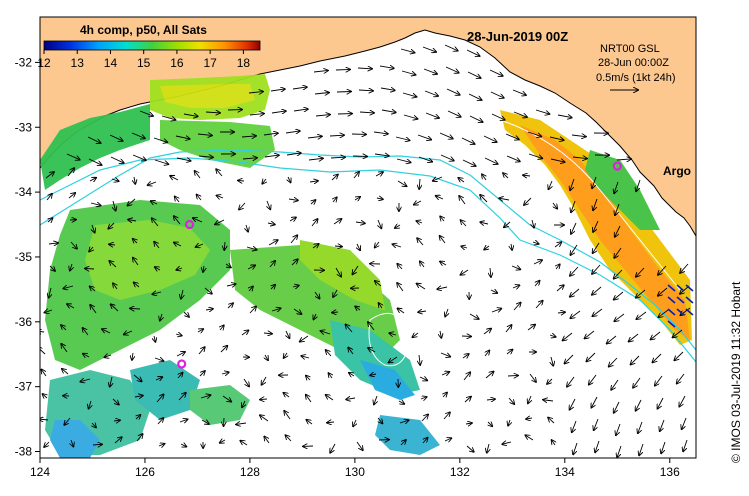 This screenshot has width=749, height=496. What do you see at coordinates (671, 300) in the screenshot?
I see `current-vector-strong` at bounding box center [671, 300].